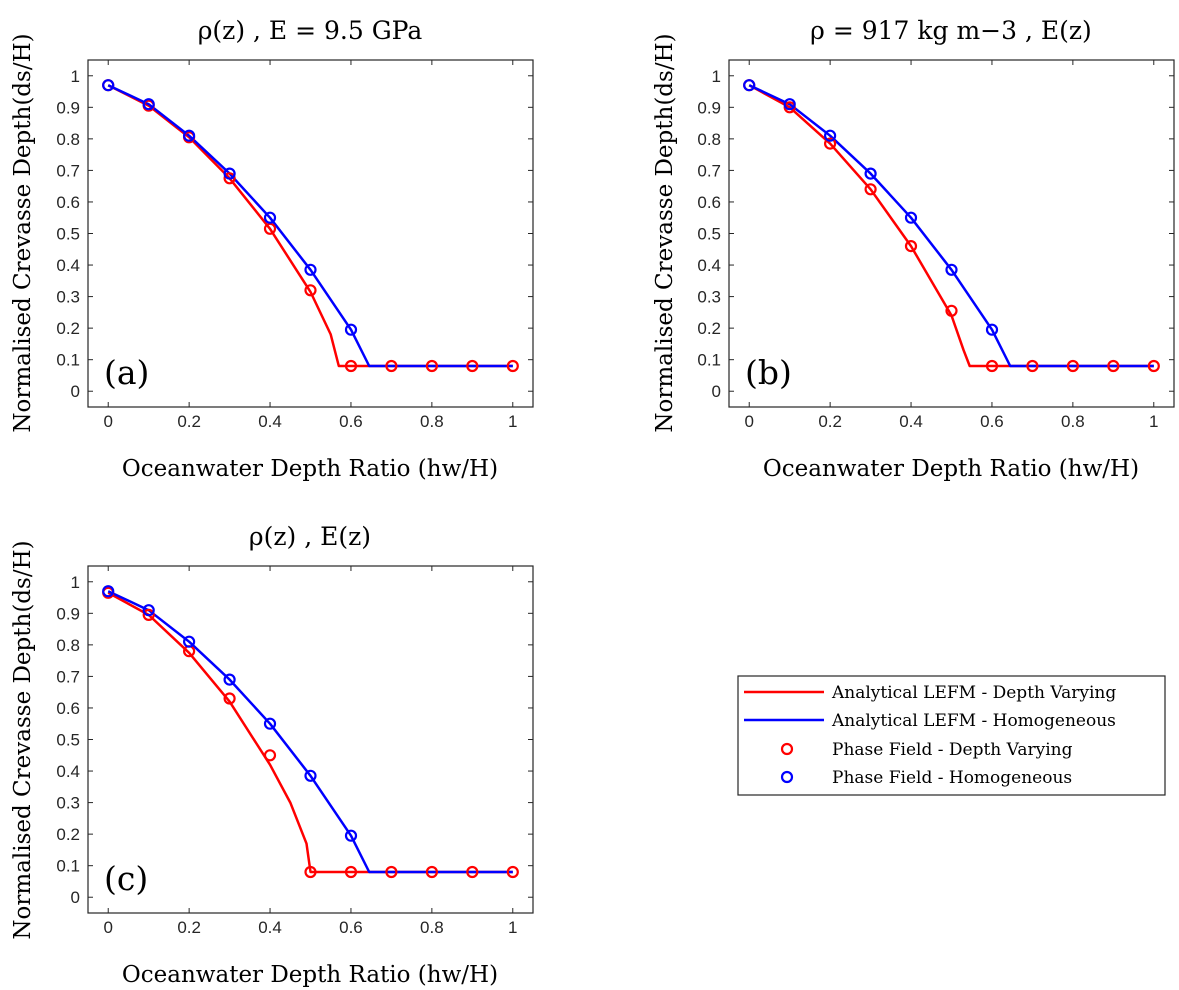 This screenshot has width=1179, height=990. What do you see at coordinates (748, 421) in the screenshot?
I see `panel-b-xtick-label: 0` at bounding box center [748, 421].